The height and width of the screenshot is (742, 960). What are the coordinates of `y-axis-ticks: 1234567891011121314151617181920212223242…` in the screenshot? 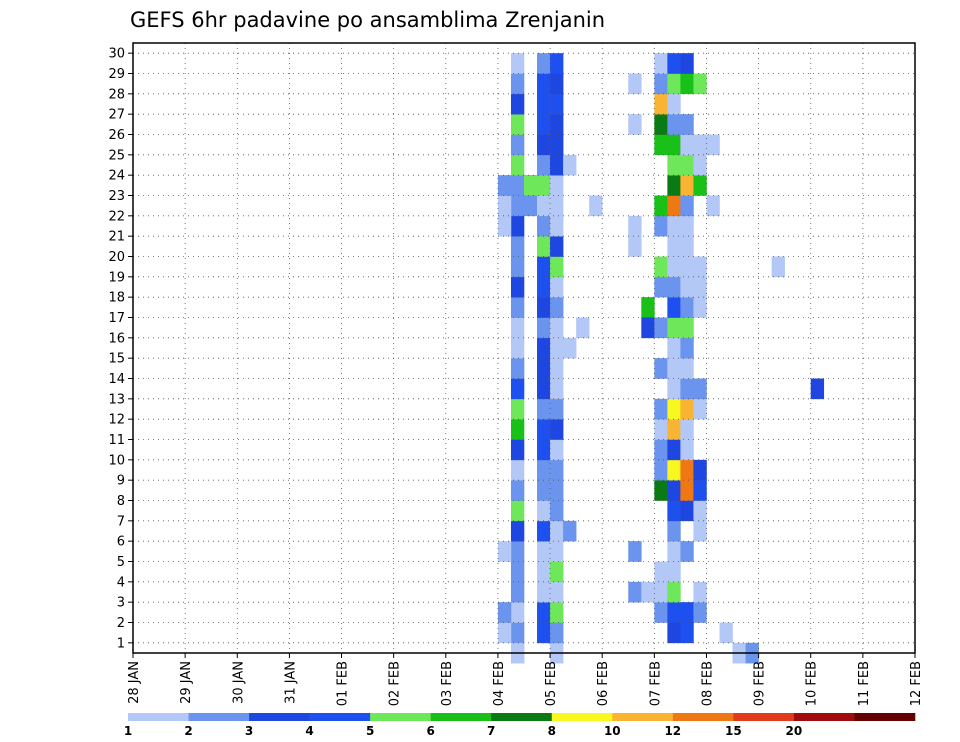 It's located at (120, 349).